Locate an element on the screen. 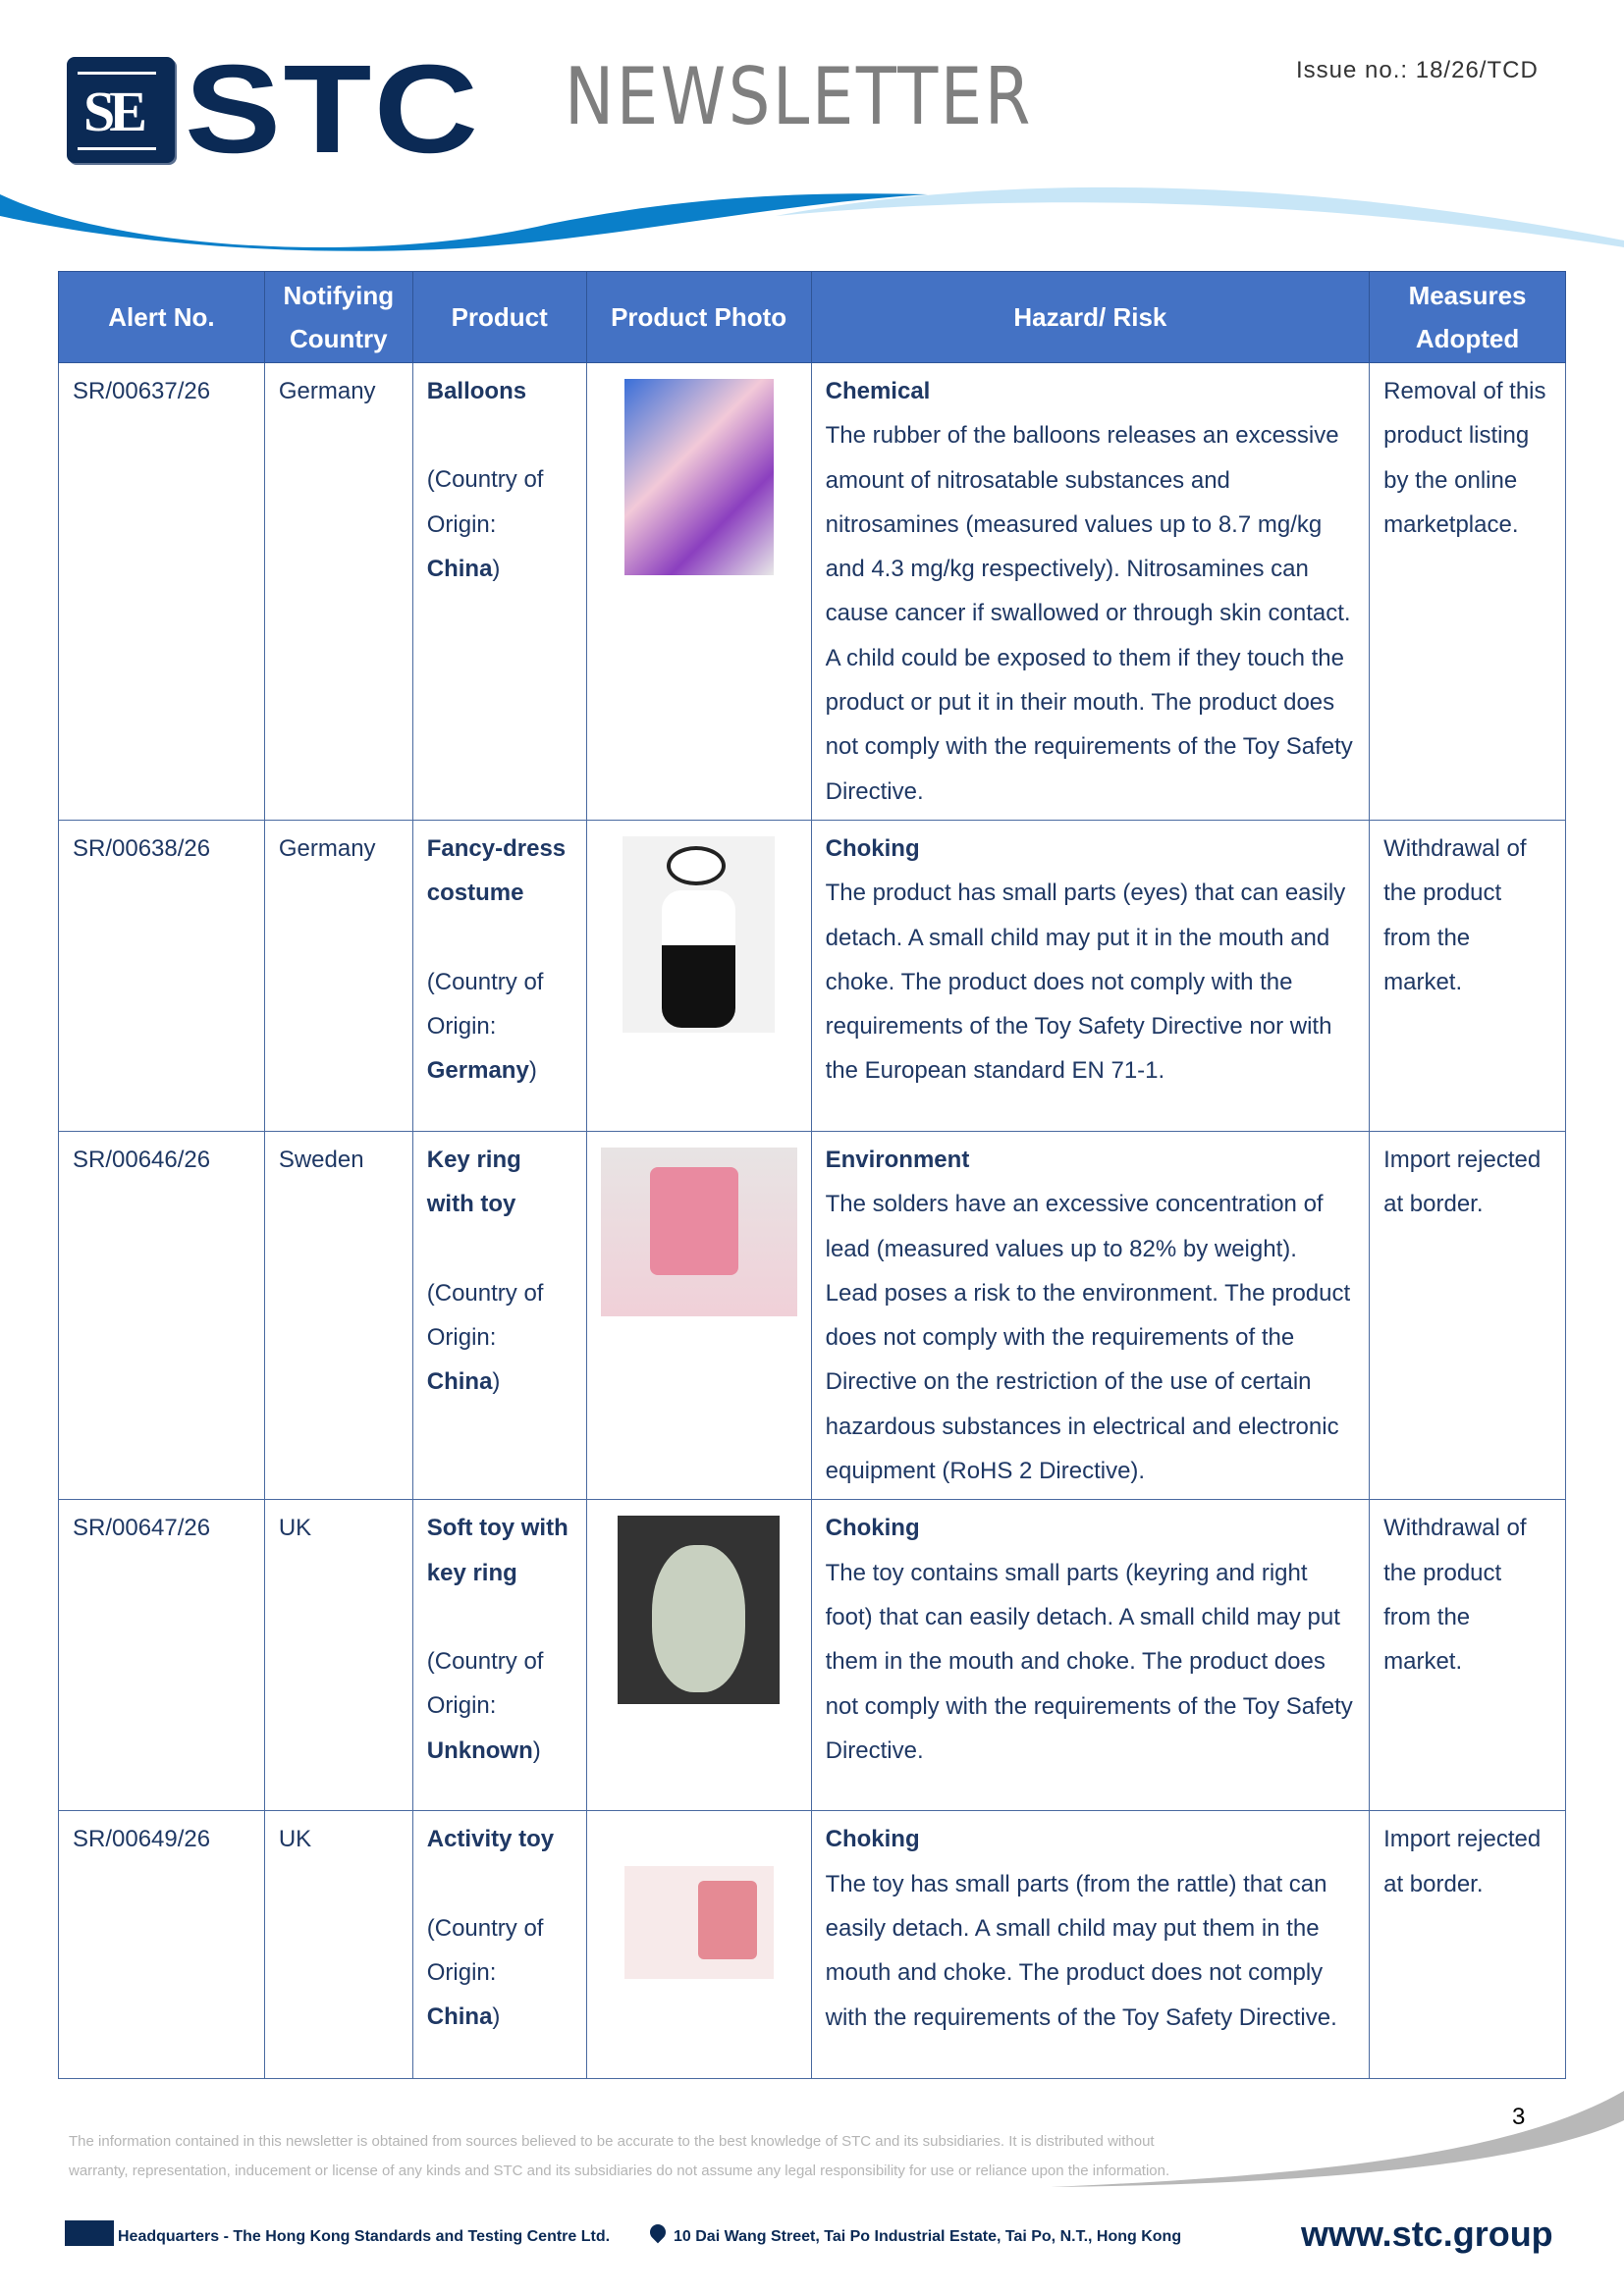 This screenshot has width=1624, height=2296. col-photo: Product Photo is located at coordinates (698, 317).